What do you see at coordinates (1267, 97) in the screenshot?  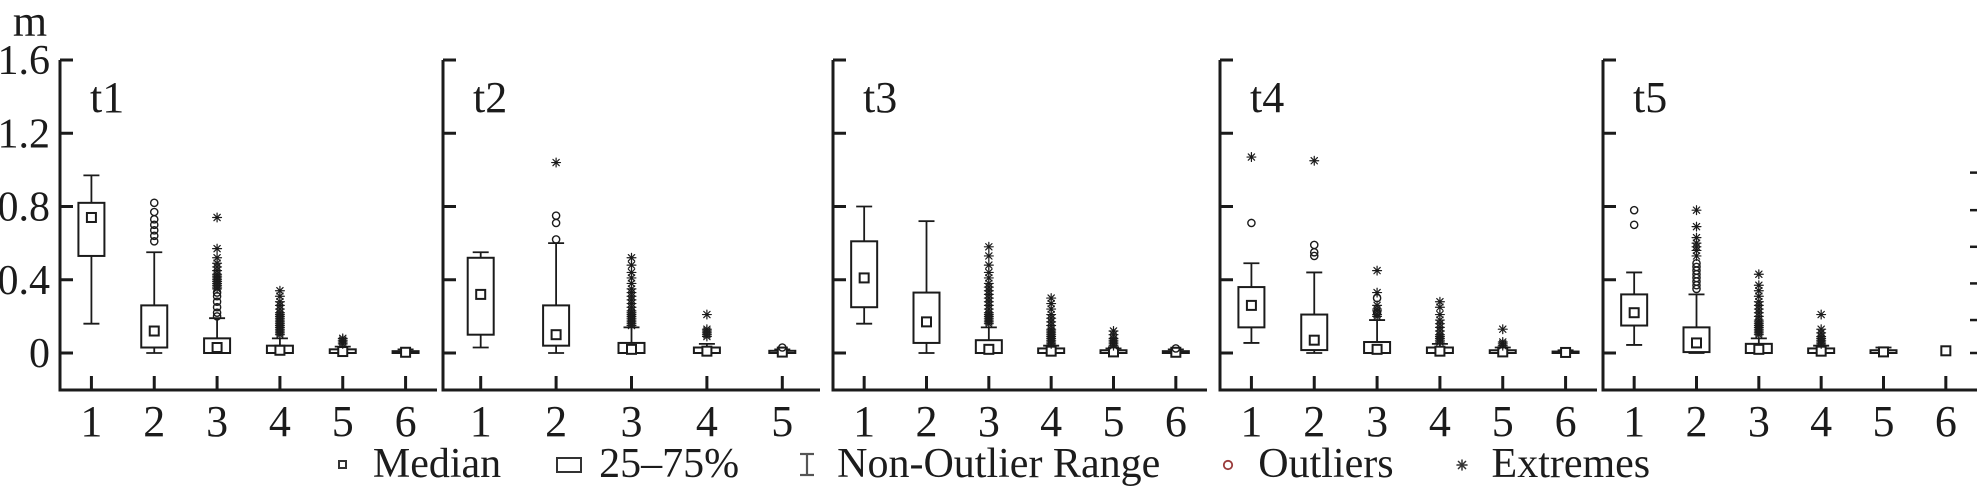 I see `panel-title: t4` at bounding box center [1267, 97].